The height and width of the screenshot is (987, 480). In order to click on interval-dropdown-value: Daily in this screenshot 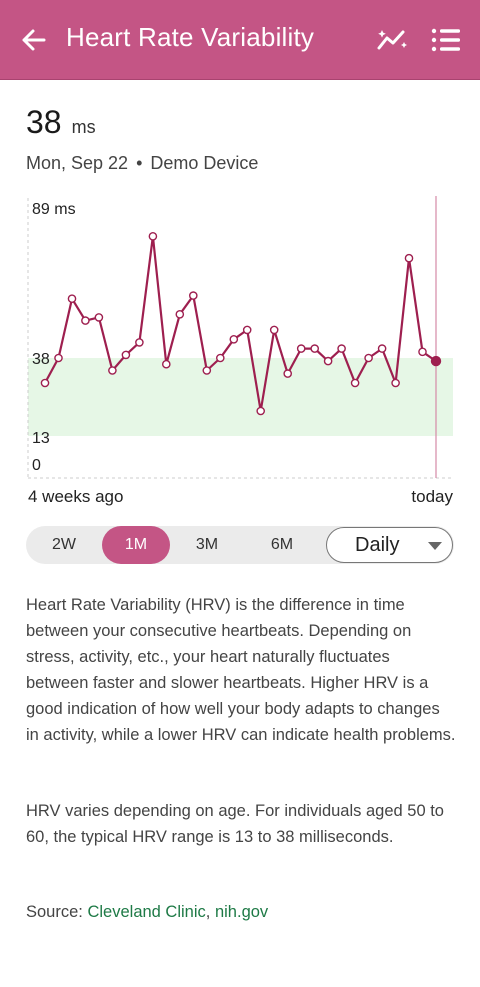, I will do `click(377, 545)`.